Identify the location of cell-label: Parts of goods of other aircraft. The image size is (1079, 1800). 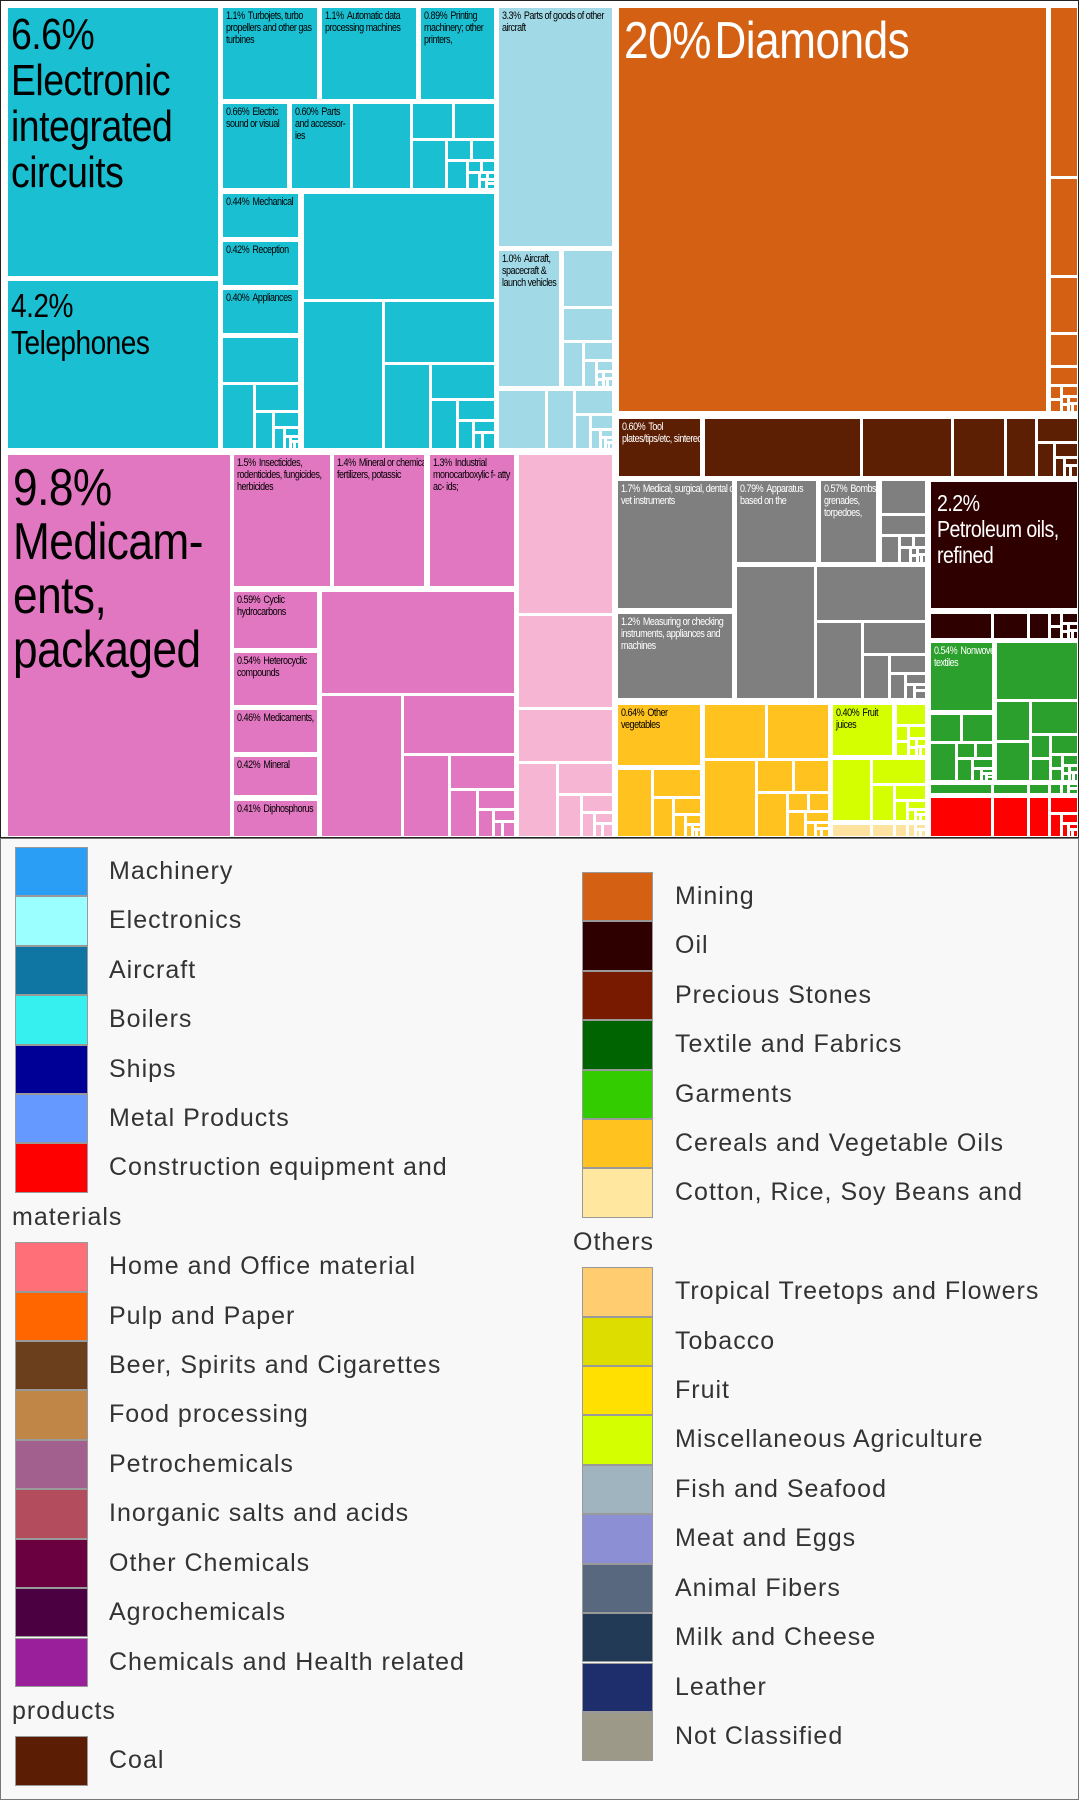
(552, 21).